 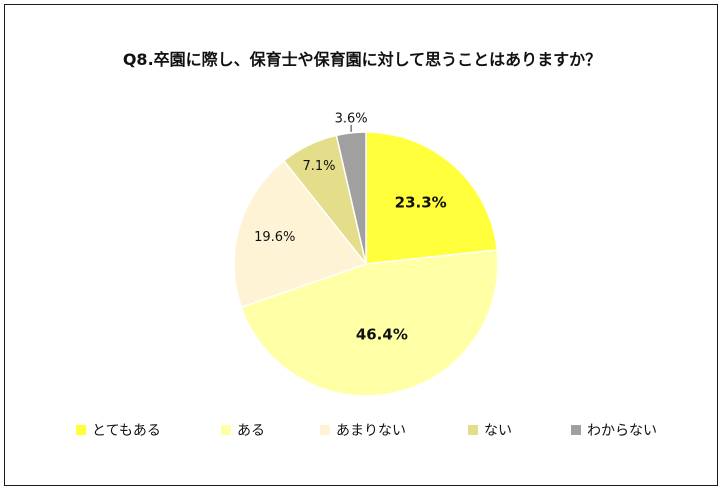 What do you see at coordinates (318, 166) in the screenshot?
I see `slice-label-4: 7.1%` at bounding box center [318, 166].